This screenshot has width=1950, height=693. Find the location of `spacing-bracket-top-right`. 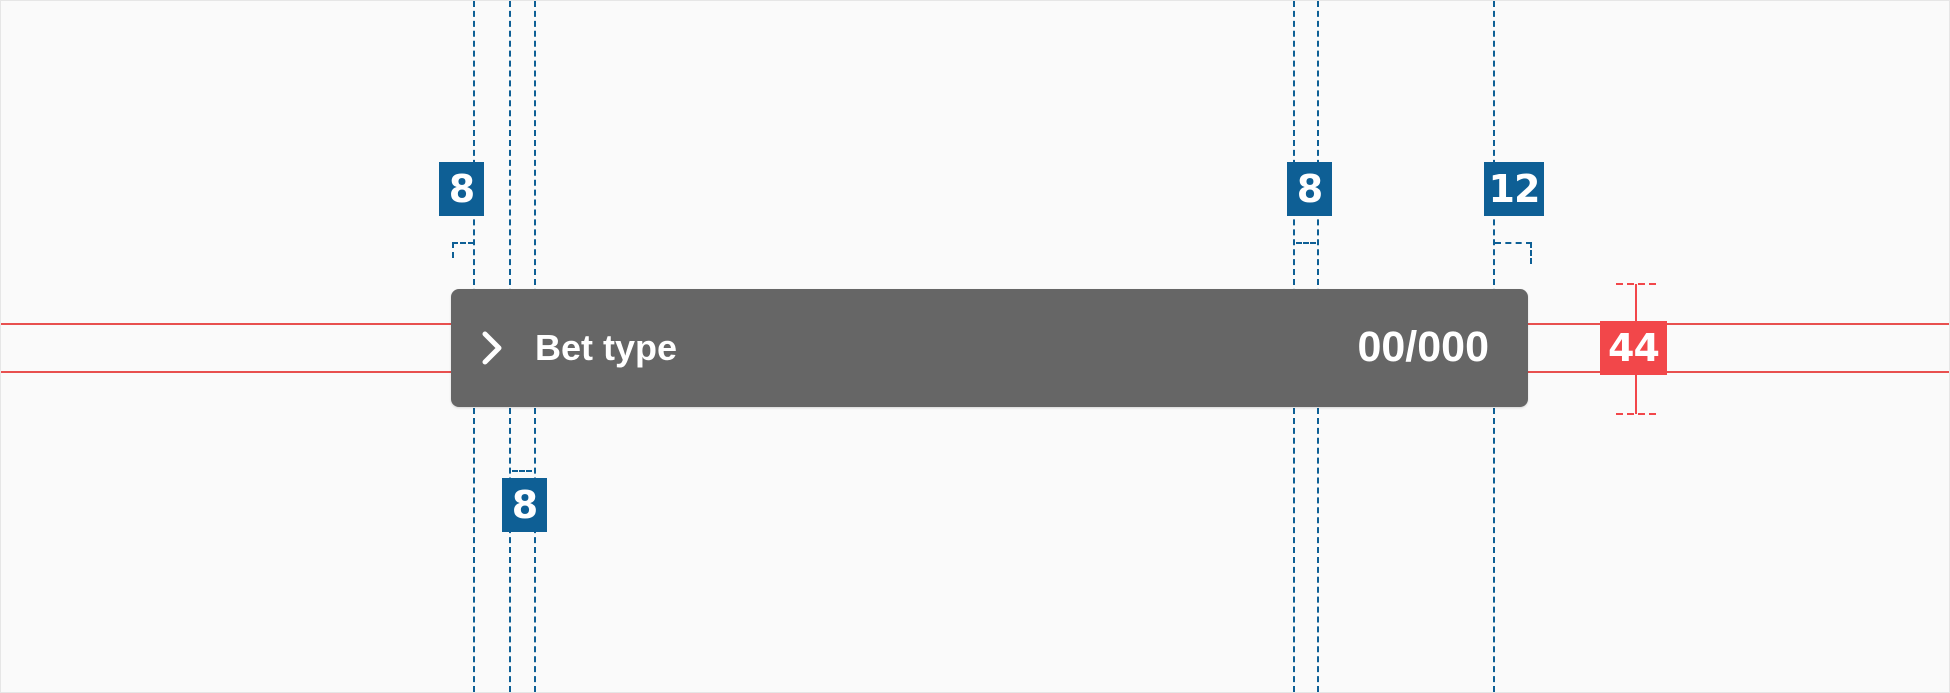

spacing-bracket-top-right is located at coordinates (1513, 253).